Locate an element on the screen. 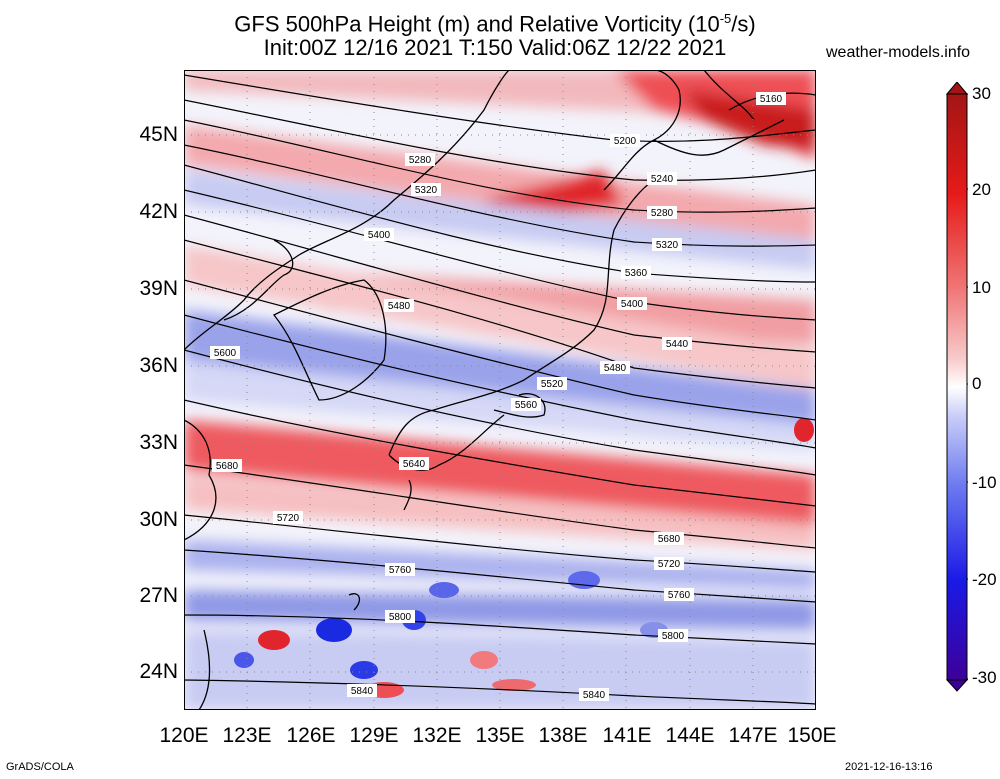 The image size is (1000, 779). contour-label-text: 5600 is located at coordinates (225, 353).